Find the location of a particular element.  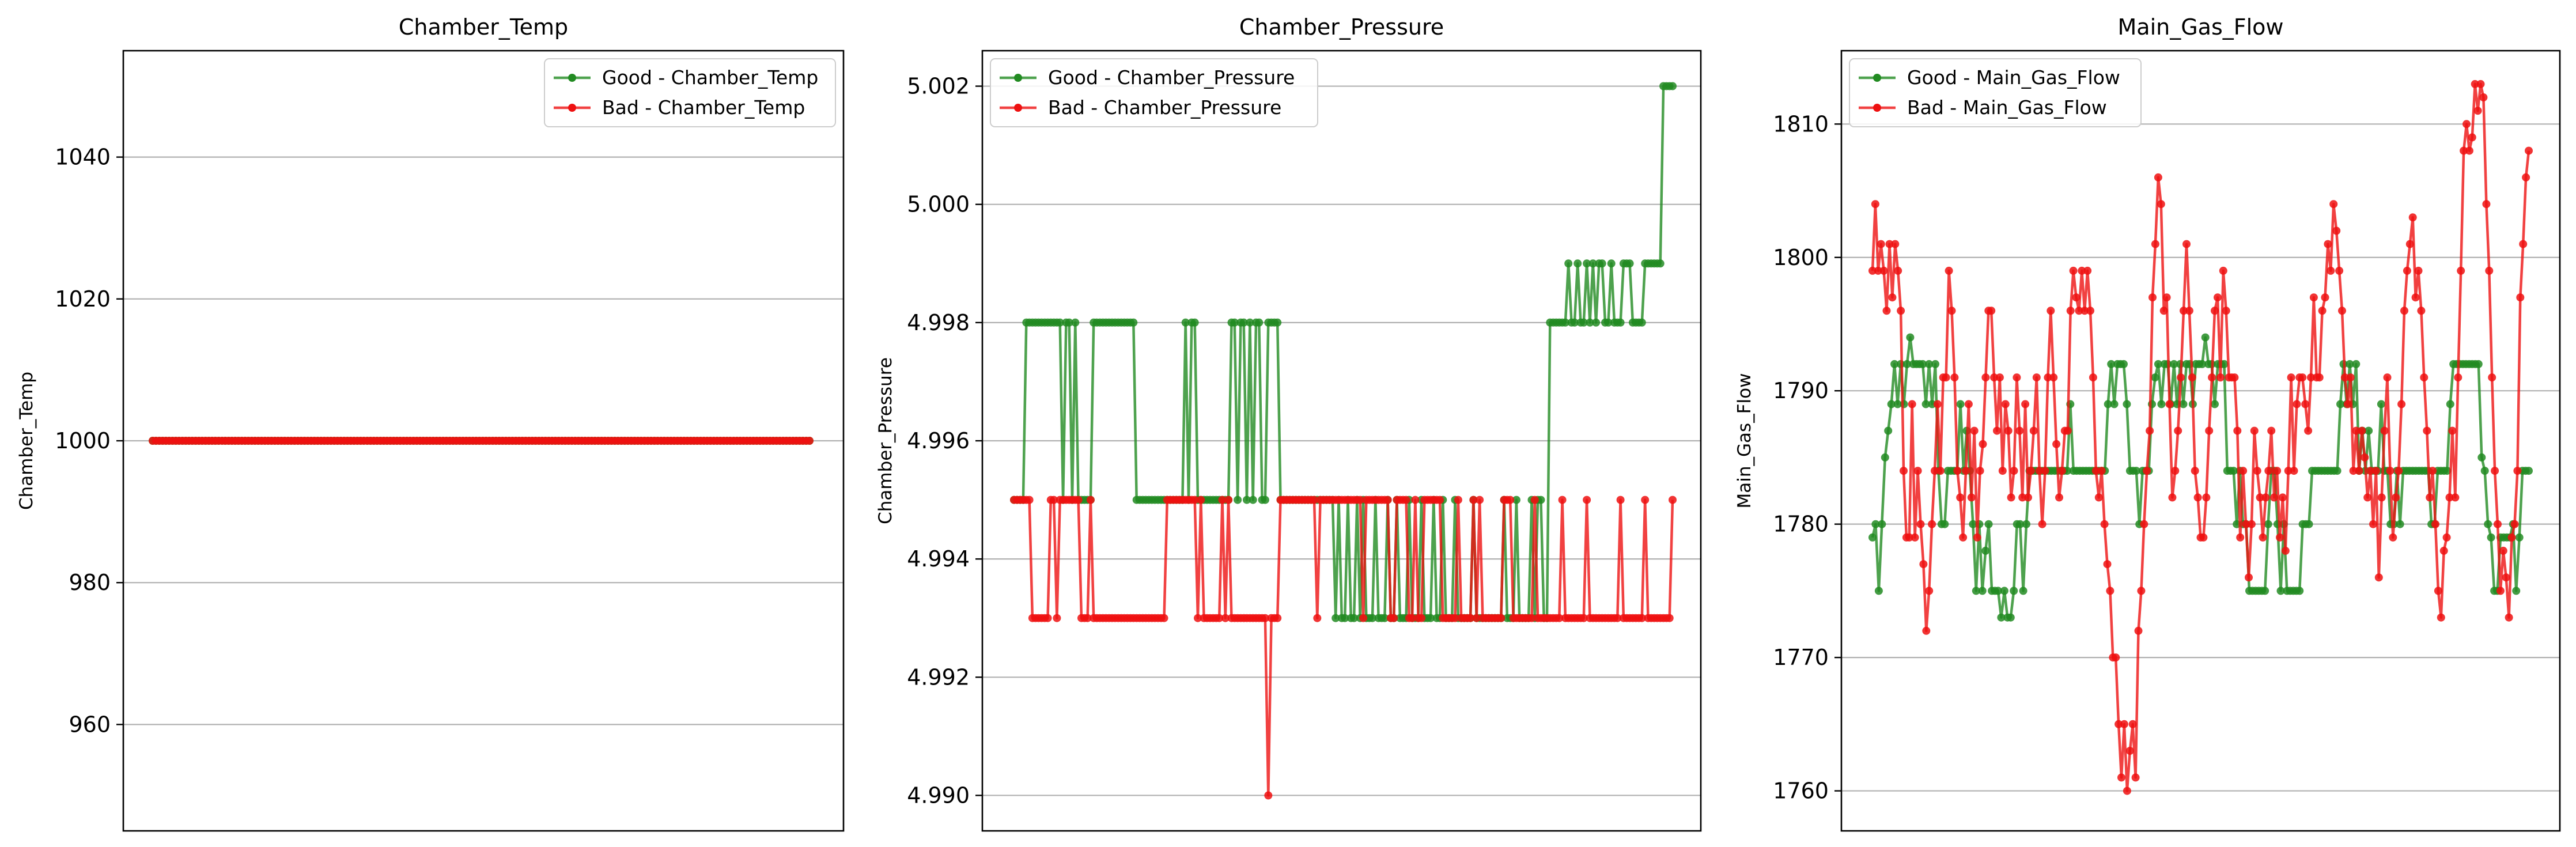

chart-1-ytick-label: 4.990 is located at coordinates (938, 795).